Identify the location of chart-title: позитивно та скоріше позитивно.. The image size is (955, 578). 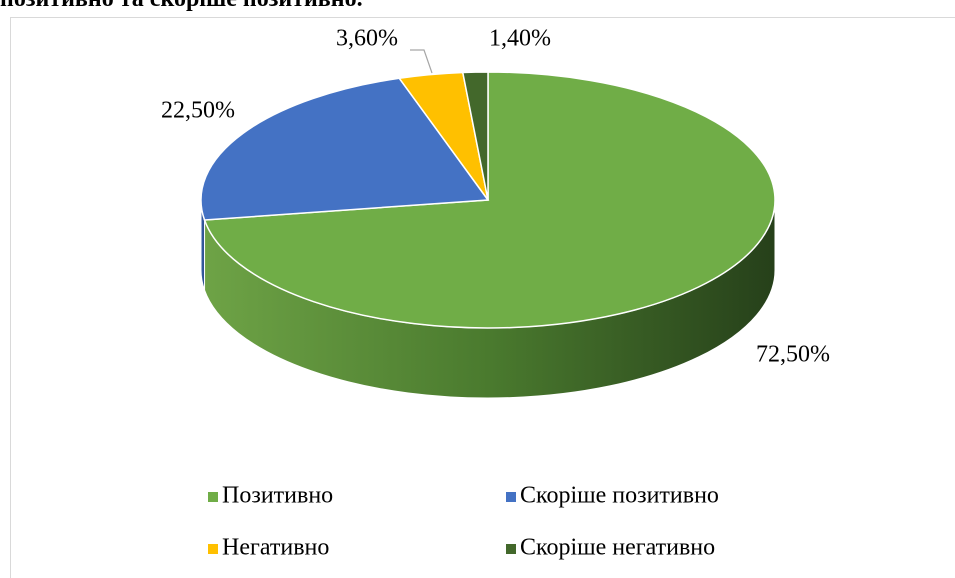
(181, 6).